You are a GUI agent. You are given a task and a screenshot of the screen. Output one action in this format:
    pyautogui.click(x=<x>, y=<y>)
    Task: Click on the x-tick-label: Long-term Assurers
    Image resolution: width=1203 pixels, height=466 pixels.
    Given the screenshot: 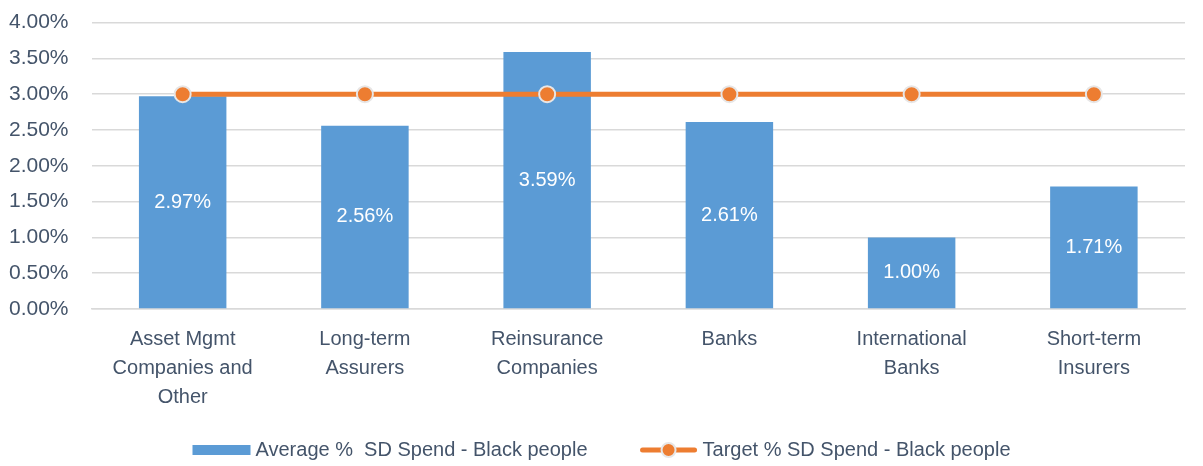 What is the action you would take?
    pyautogui.click(x=365, y=353)
    